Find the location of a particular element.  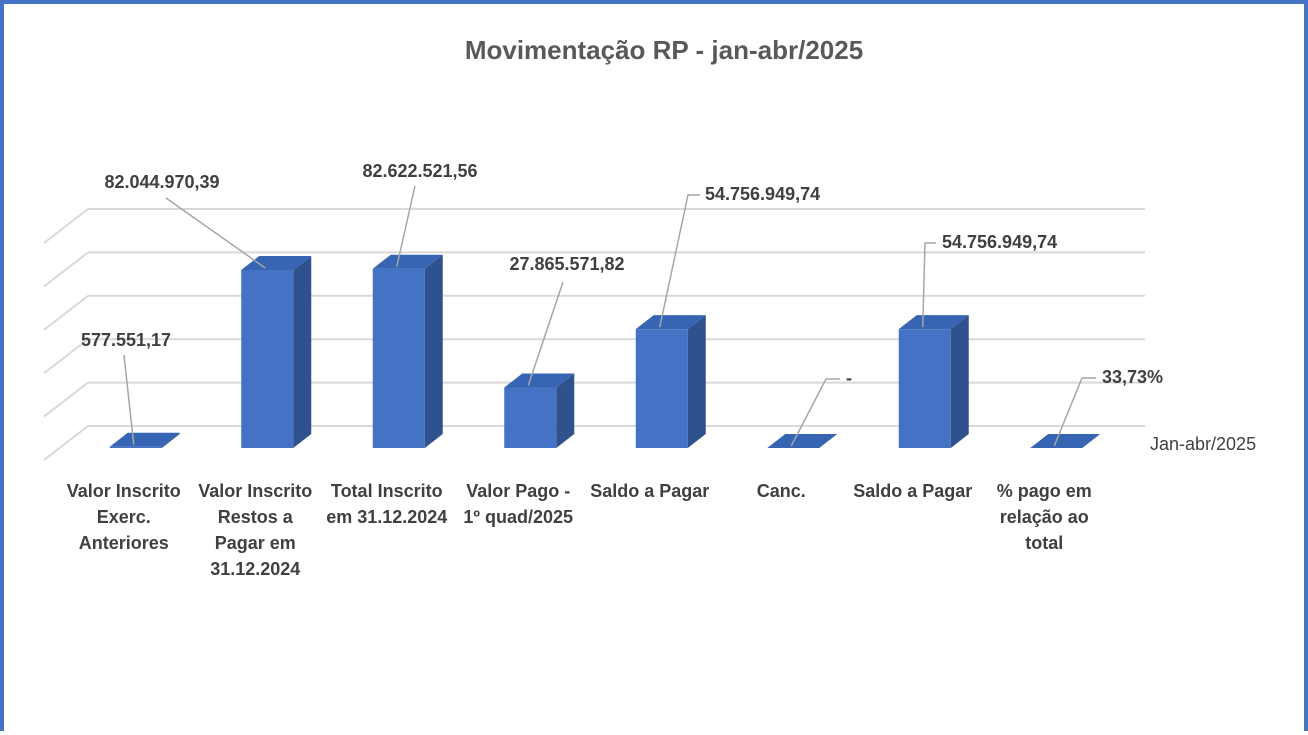

chart-title: Movimentação RP - jan-abr/2025 is located at coordinates (664, 50).